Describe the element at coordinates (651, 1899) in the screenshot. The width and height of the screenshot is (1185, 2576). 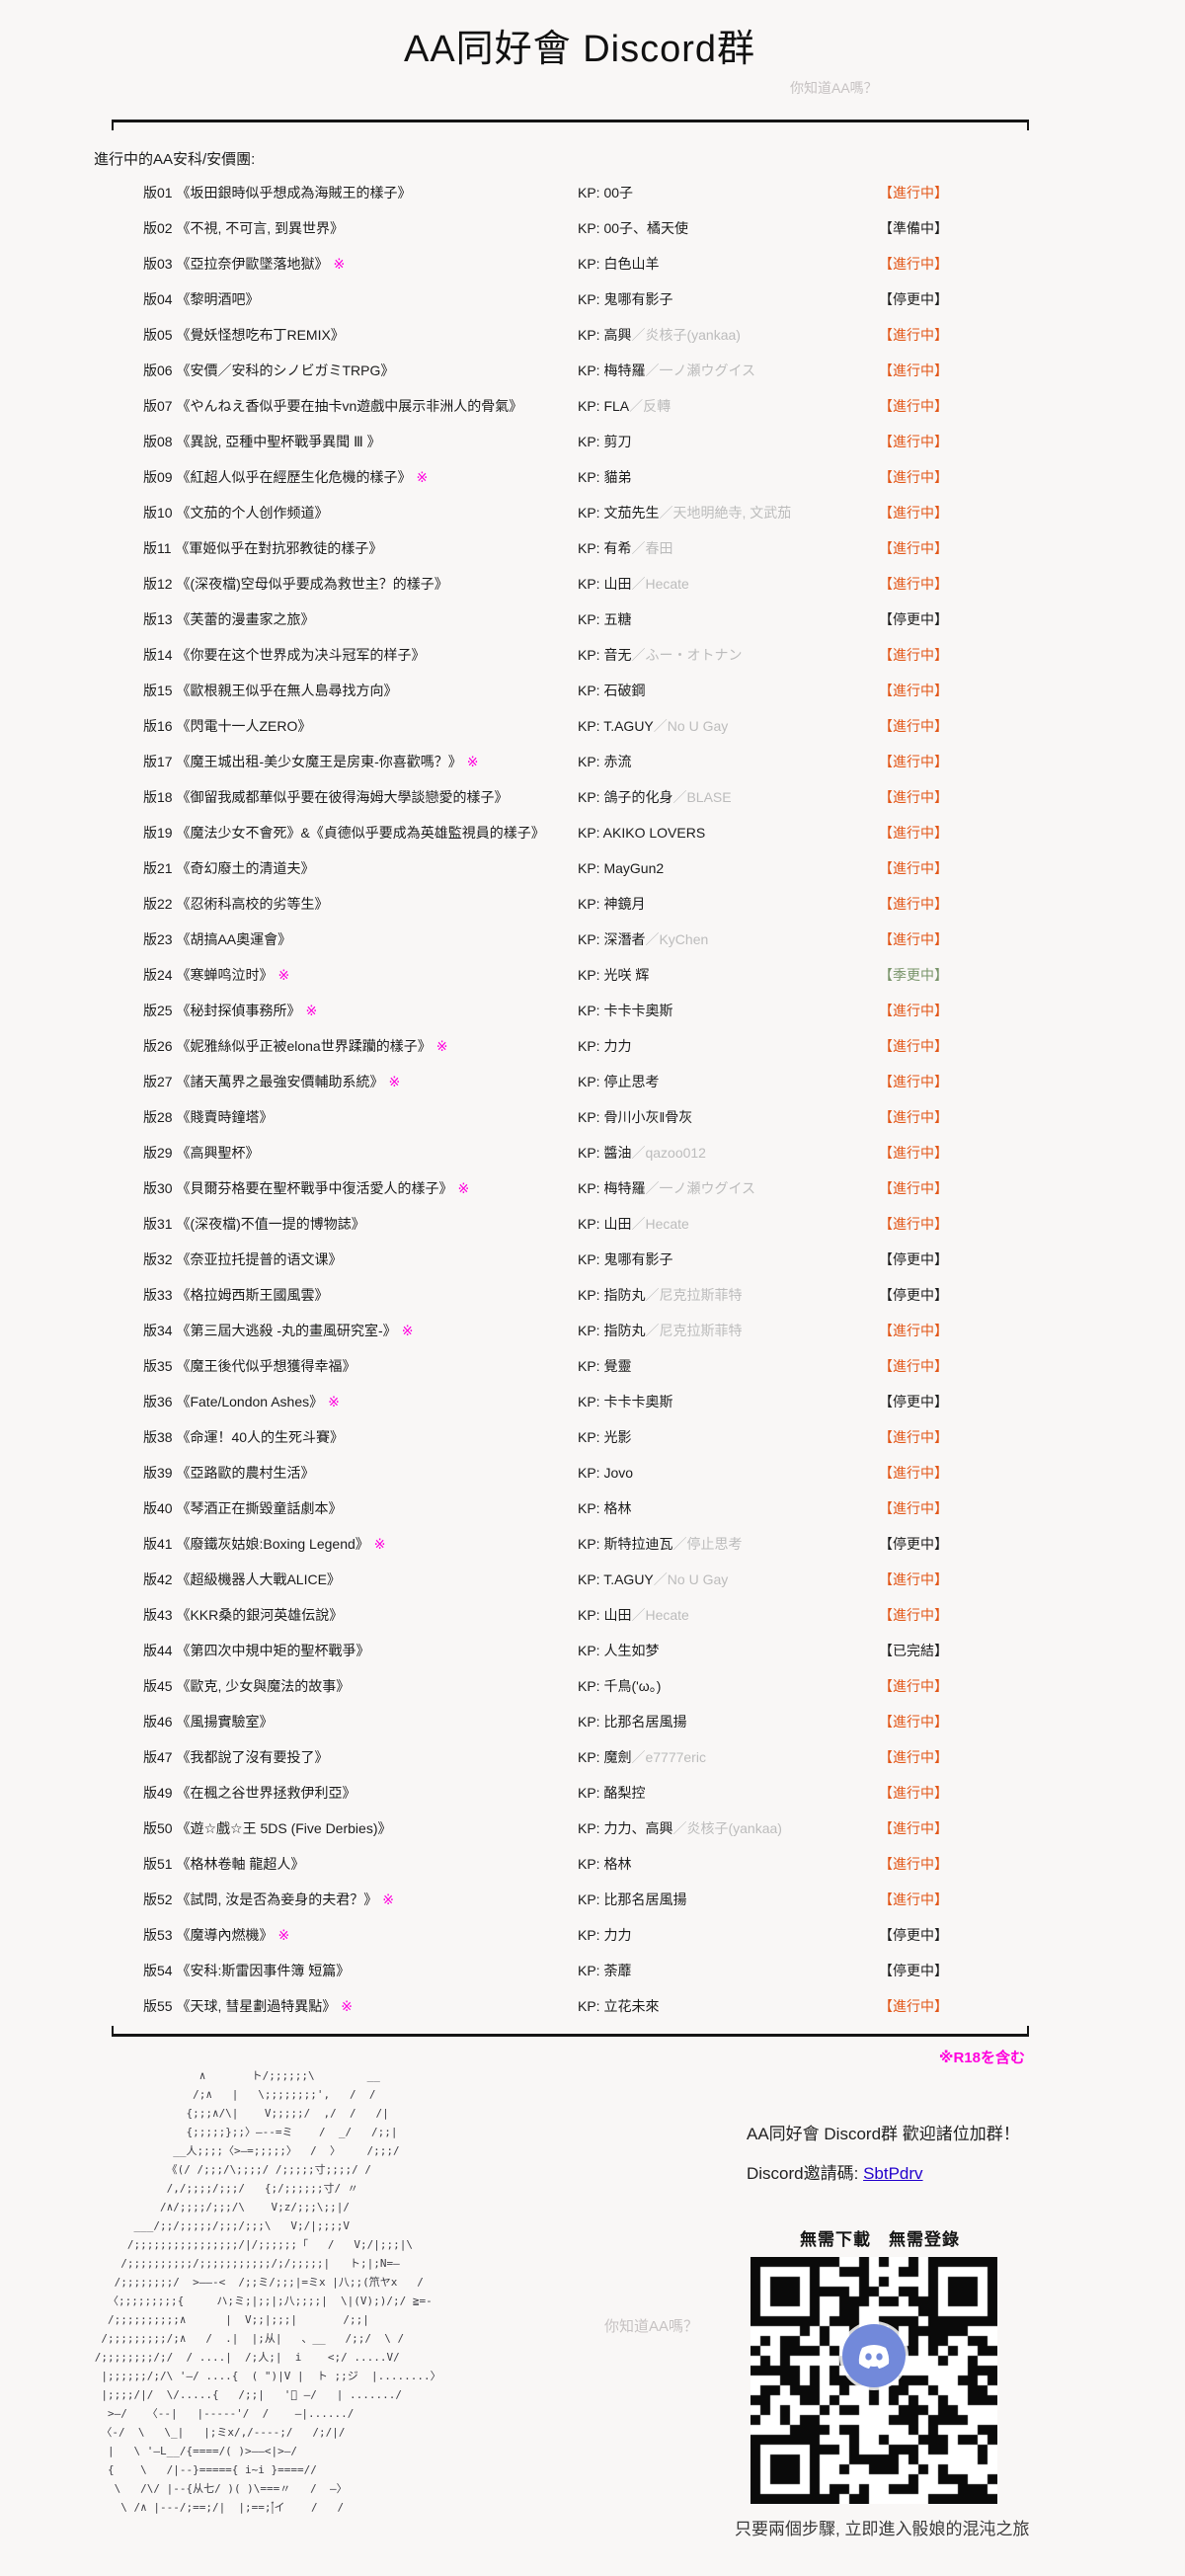
I see `serial-row: 版52 《試問, 汝是否為妾身的夫君？》 ※ KP: 比那名居風揚 【進行中】` at that location.